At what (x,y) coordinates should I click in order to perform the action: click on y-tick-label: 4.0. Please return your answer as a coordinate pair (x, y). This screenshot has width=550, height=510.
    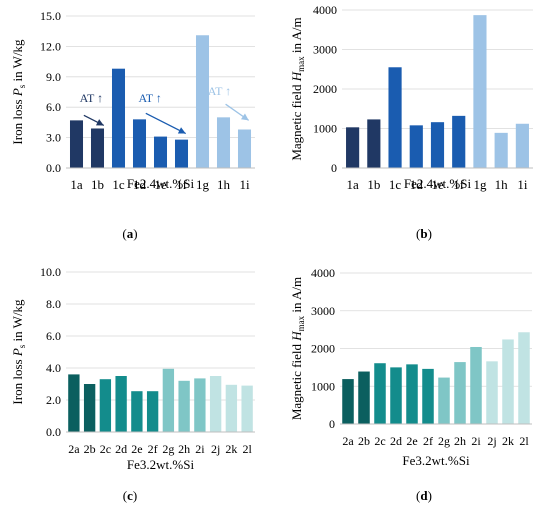
    Looking at the image, I should click on (53, 368).